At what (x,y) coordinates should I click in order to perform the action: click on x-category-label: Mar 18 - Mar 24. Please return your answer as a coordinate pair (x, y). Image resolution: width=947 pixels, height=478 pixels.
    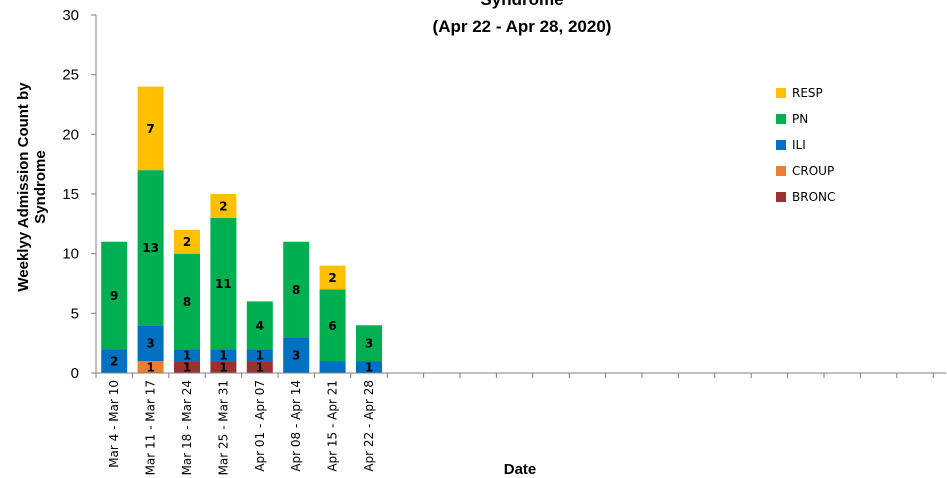
    Looking at the image, I should click on (187, 427).